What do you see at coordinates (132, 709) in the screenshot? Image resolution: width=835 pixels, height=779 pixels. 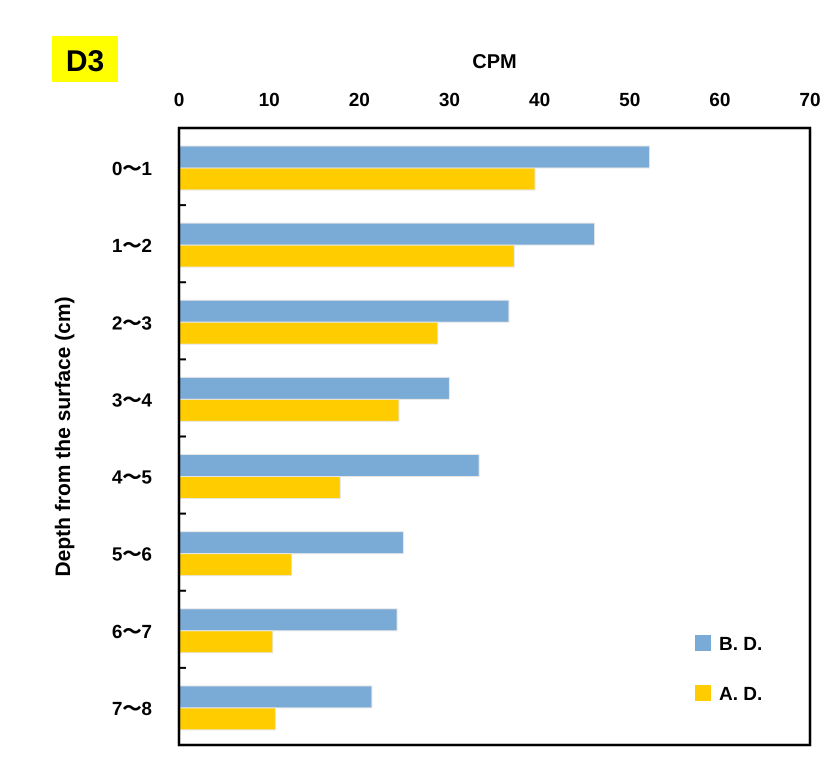 I see `y-tick-label: 7〜8` at bounding box center [132, 709].